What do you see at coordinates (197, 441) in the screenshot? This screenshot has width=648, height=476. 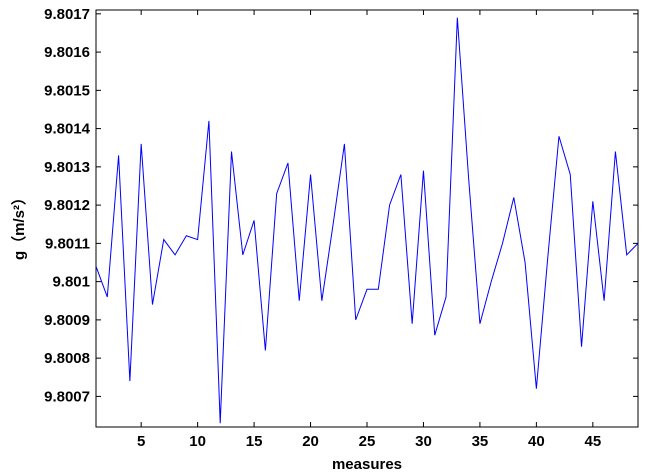 I see `x-tick-label: 10` at bounding box center [197, 441].